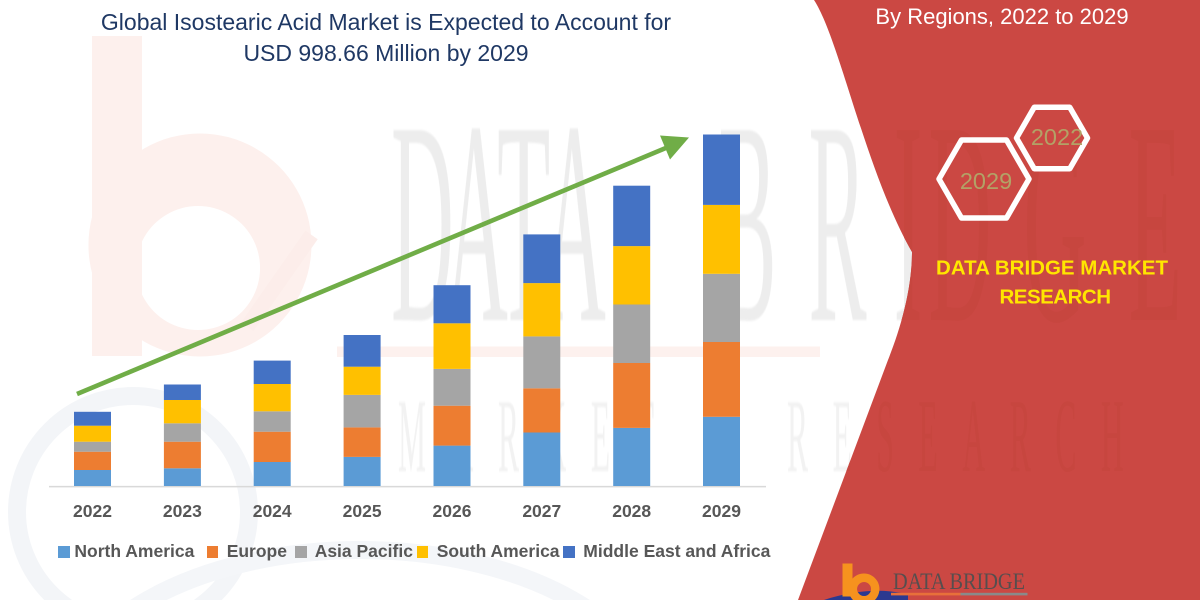 This screenshot has height=600, width=1200. I want to click on svg-text: 2022, so click(1057, 137).